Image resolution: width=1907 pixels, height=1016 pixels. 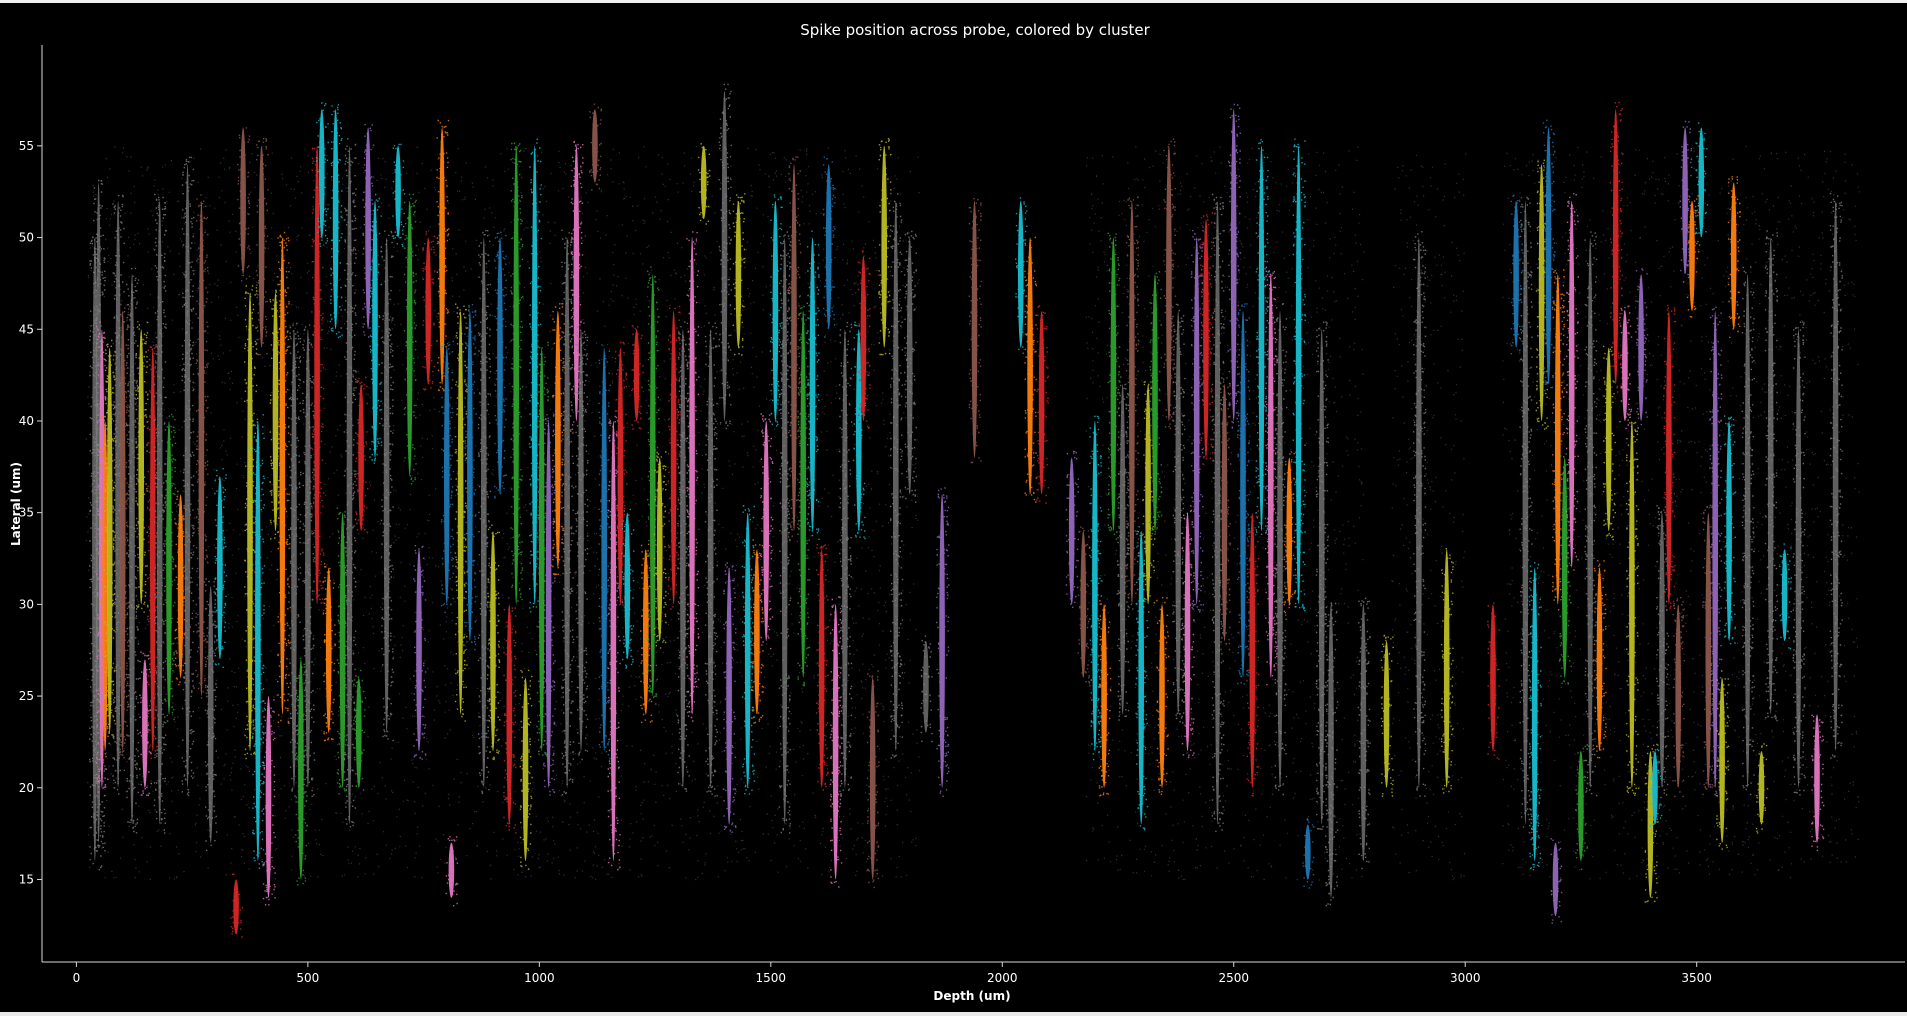 I want to click on x-tick-label: 2000, so click(x=1002, y=978).